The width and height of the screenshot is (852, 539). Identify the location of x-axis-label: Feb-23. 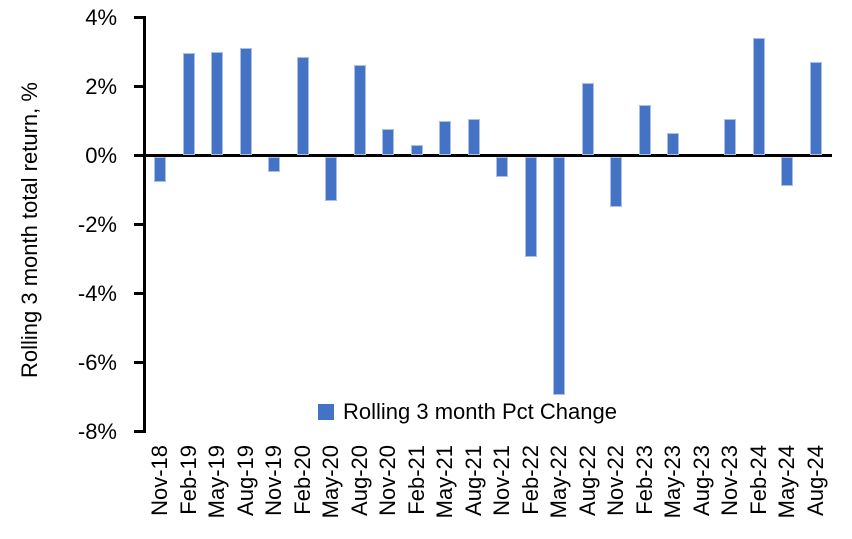
(644, 480).